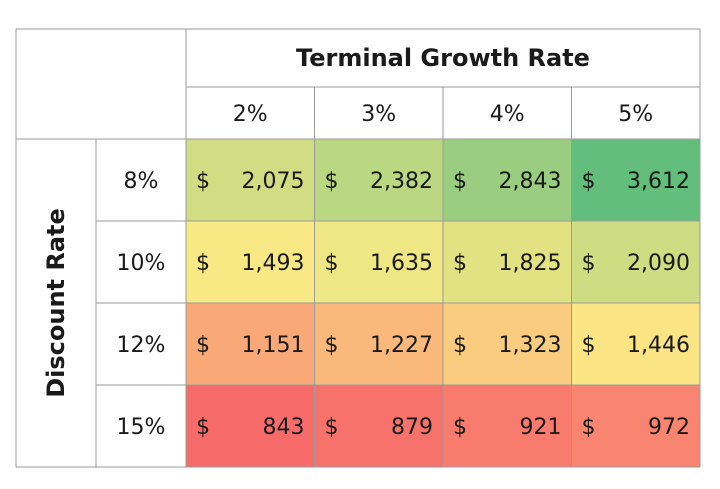 The height and width of the screenshot is (489, 720). What do you see at coordinates (378, 114) in the screenshot?
I see `column-header: 3%` at bounding box center [378, 114].